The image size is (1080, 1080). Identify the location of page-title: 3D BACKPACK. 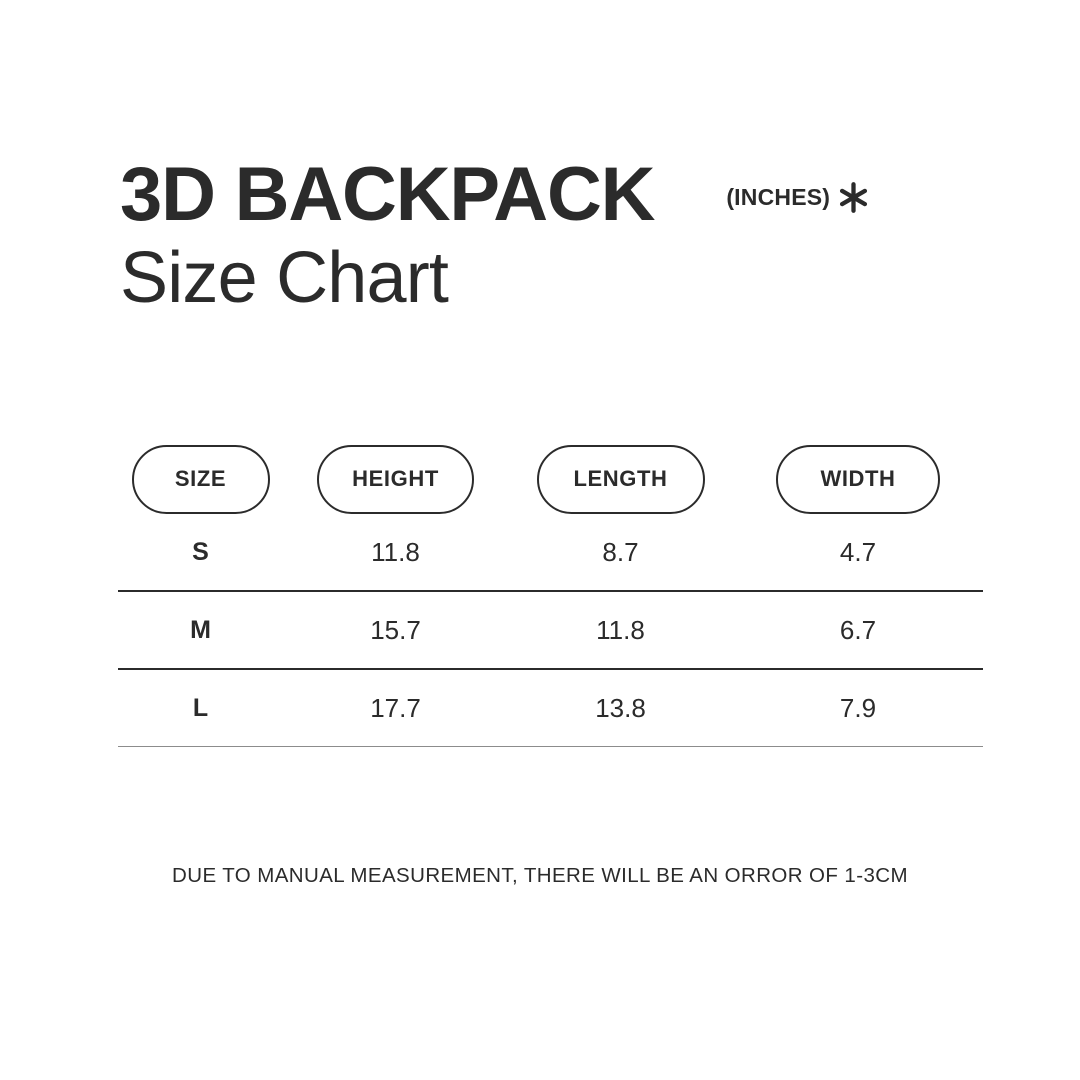
(388, 194).